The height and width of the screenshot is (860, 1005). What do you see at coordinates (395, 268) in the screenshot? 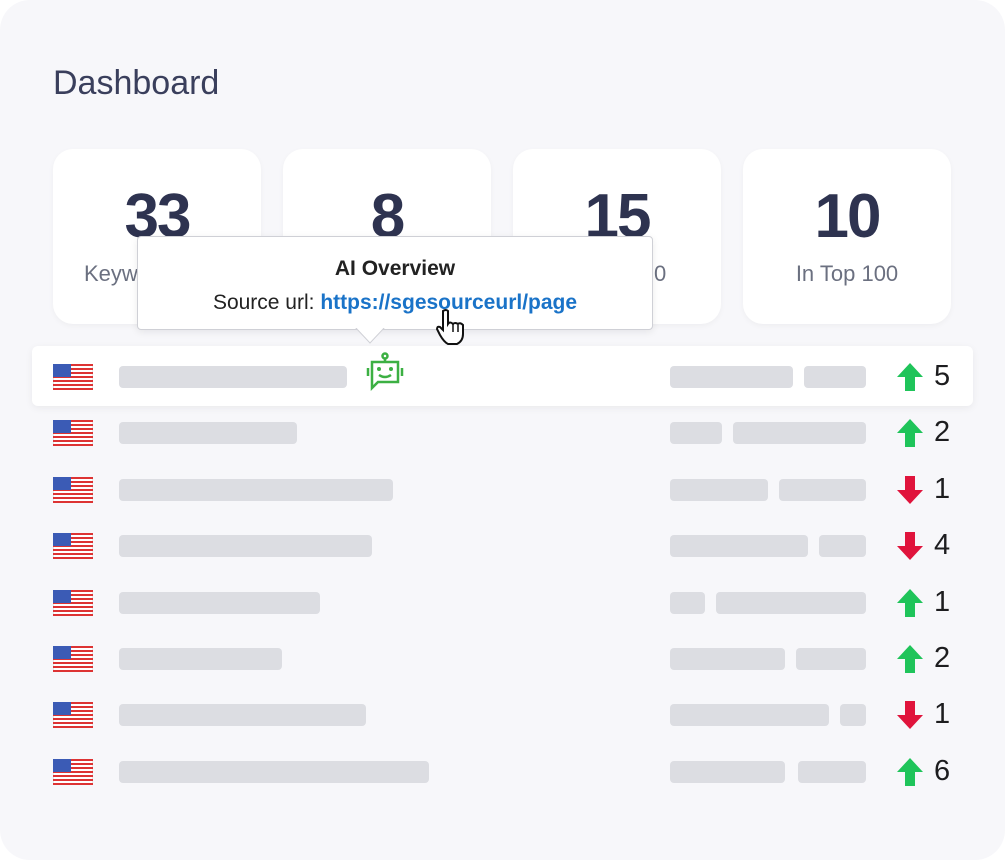
I see `tooltip-title: AI Overview` at bounding box center [395, 268].